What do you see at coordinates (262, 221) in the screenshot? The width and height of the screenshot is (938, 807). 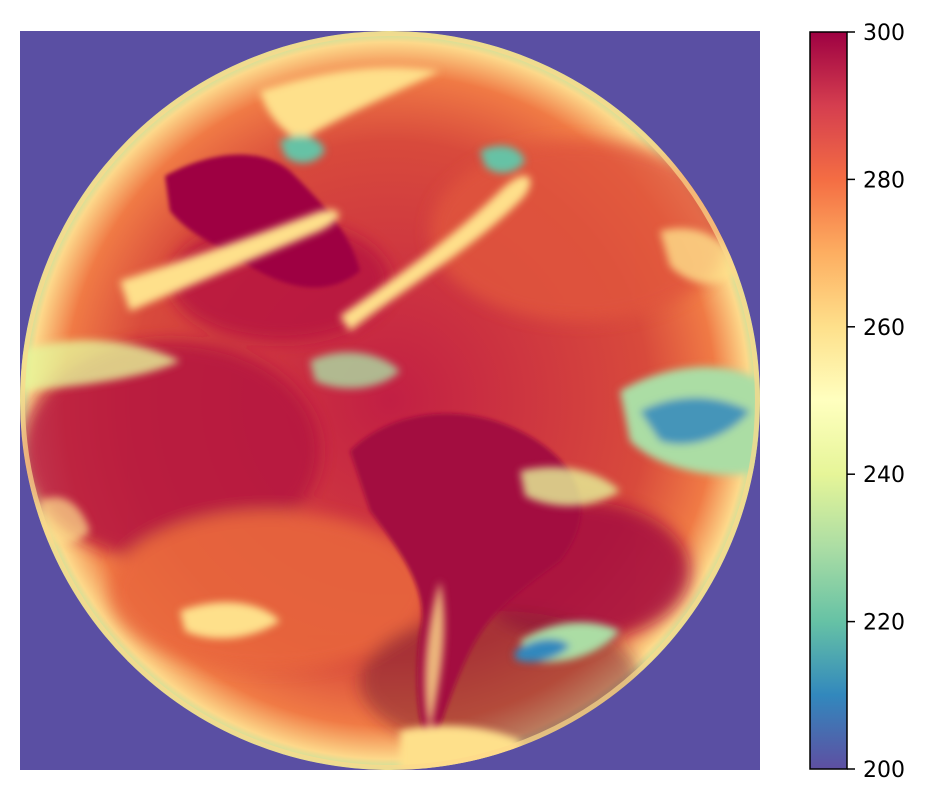 I see `north-america-landmass` at bounding box center [262, 221].